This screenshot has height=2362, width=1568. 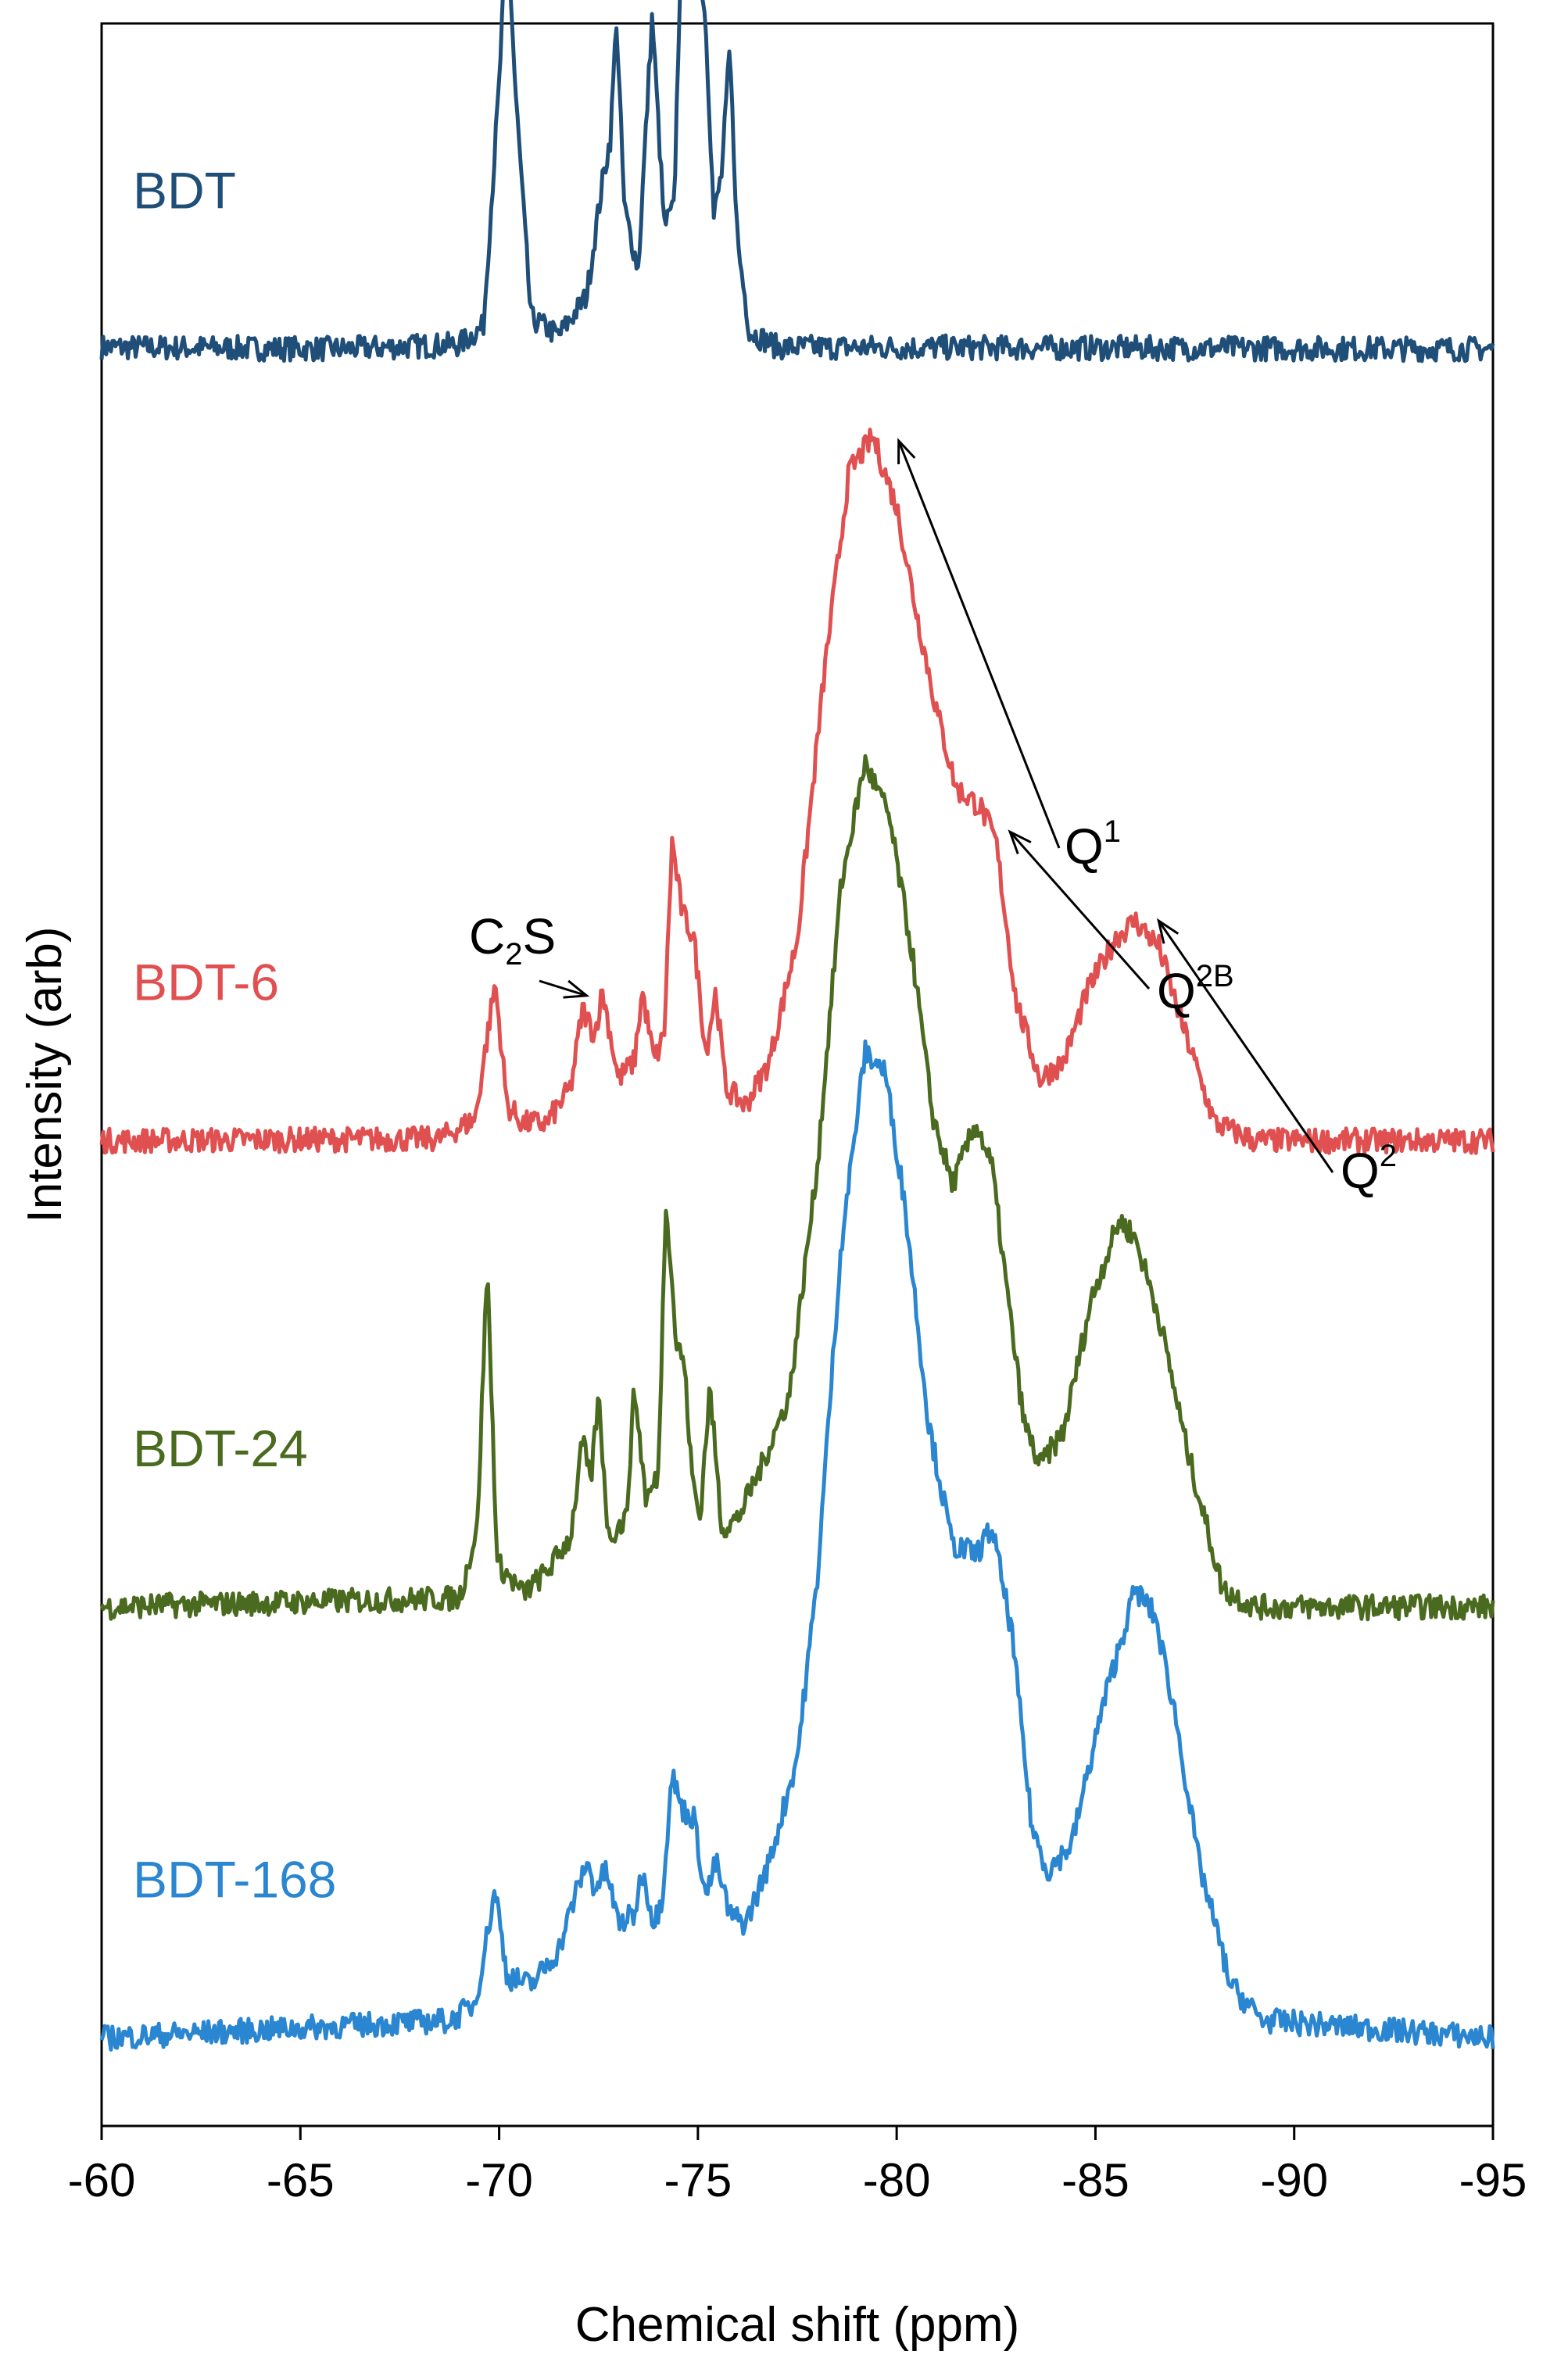 What do you see at coordinates (220, 1448) in the screenshot?
I see `series-label-bdt-24: BDT-24` at bounding box center [220, 1448].